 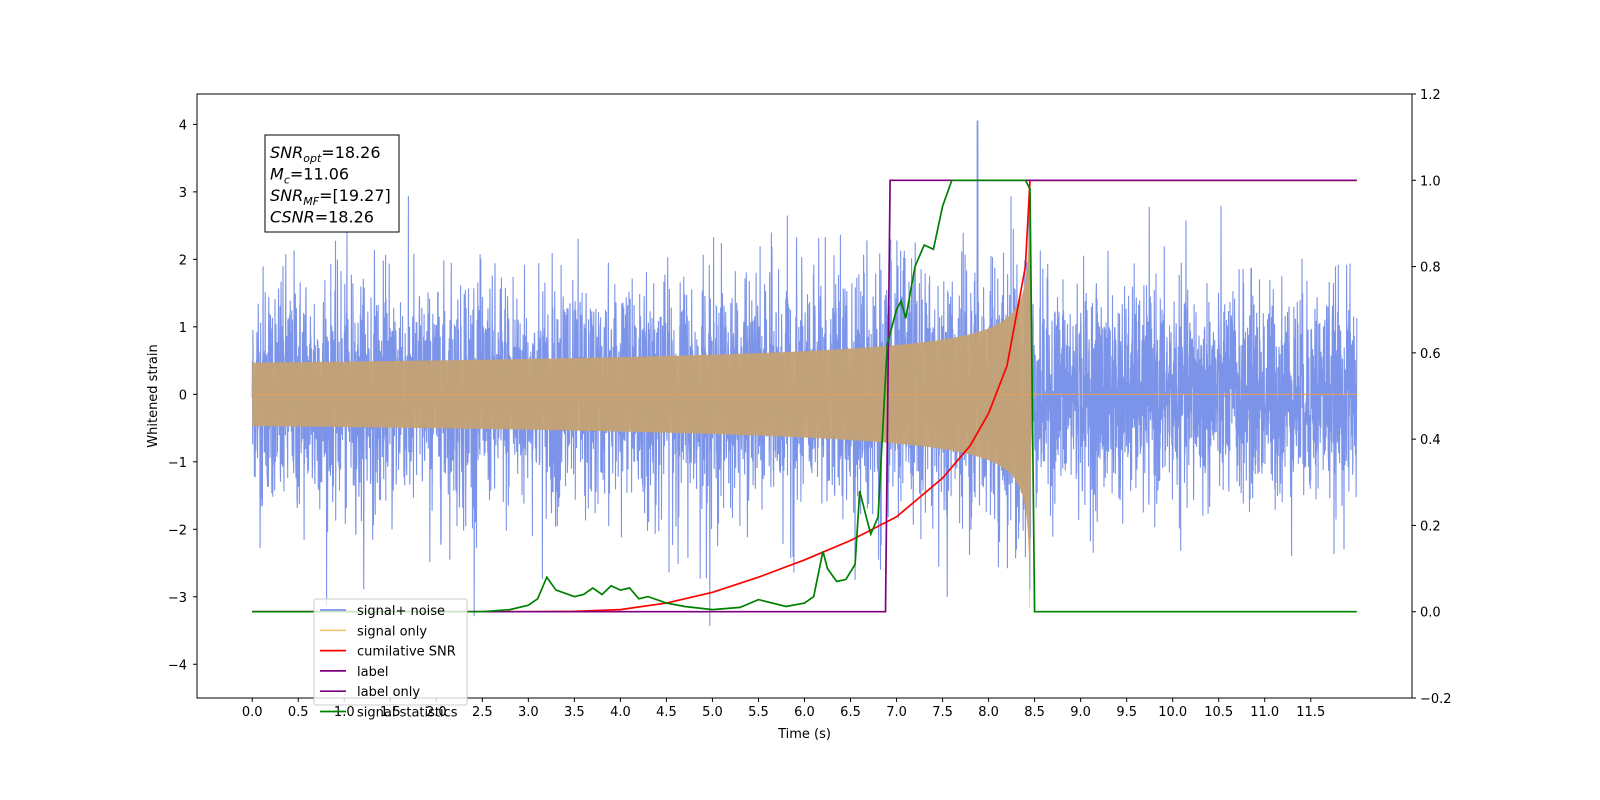 I want to click on legend-frame, so click(x=390, y=652).